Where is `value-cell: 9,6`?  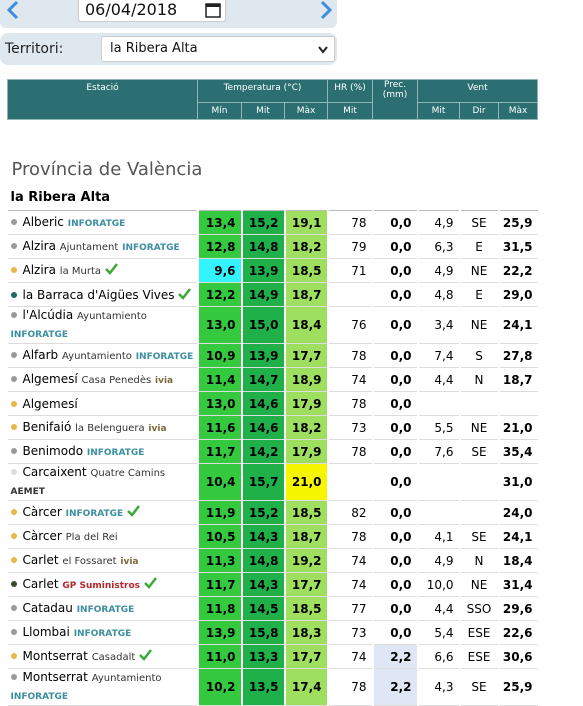 value-cell: 9,6 is located at coordinates (219, 270).